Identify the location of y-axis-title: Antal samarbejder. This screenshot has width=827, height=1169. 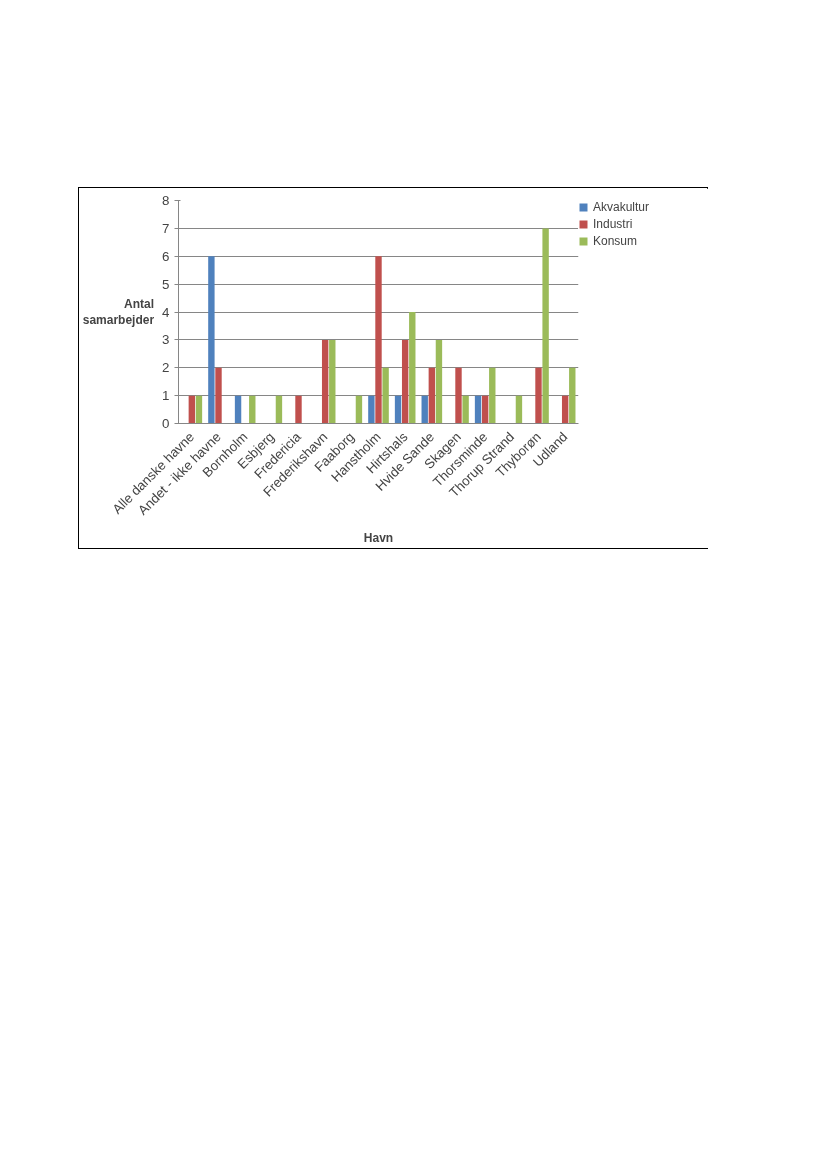
(118, 312).